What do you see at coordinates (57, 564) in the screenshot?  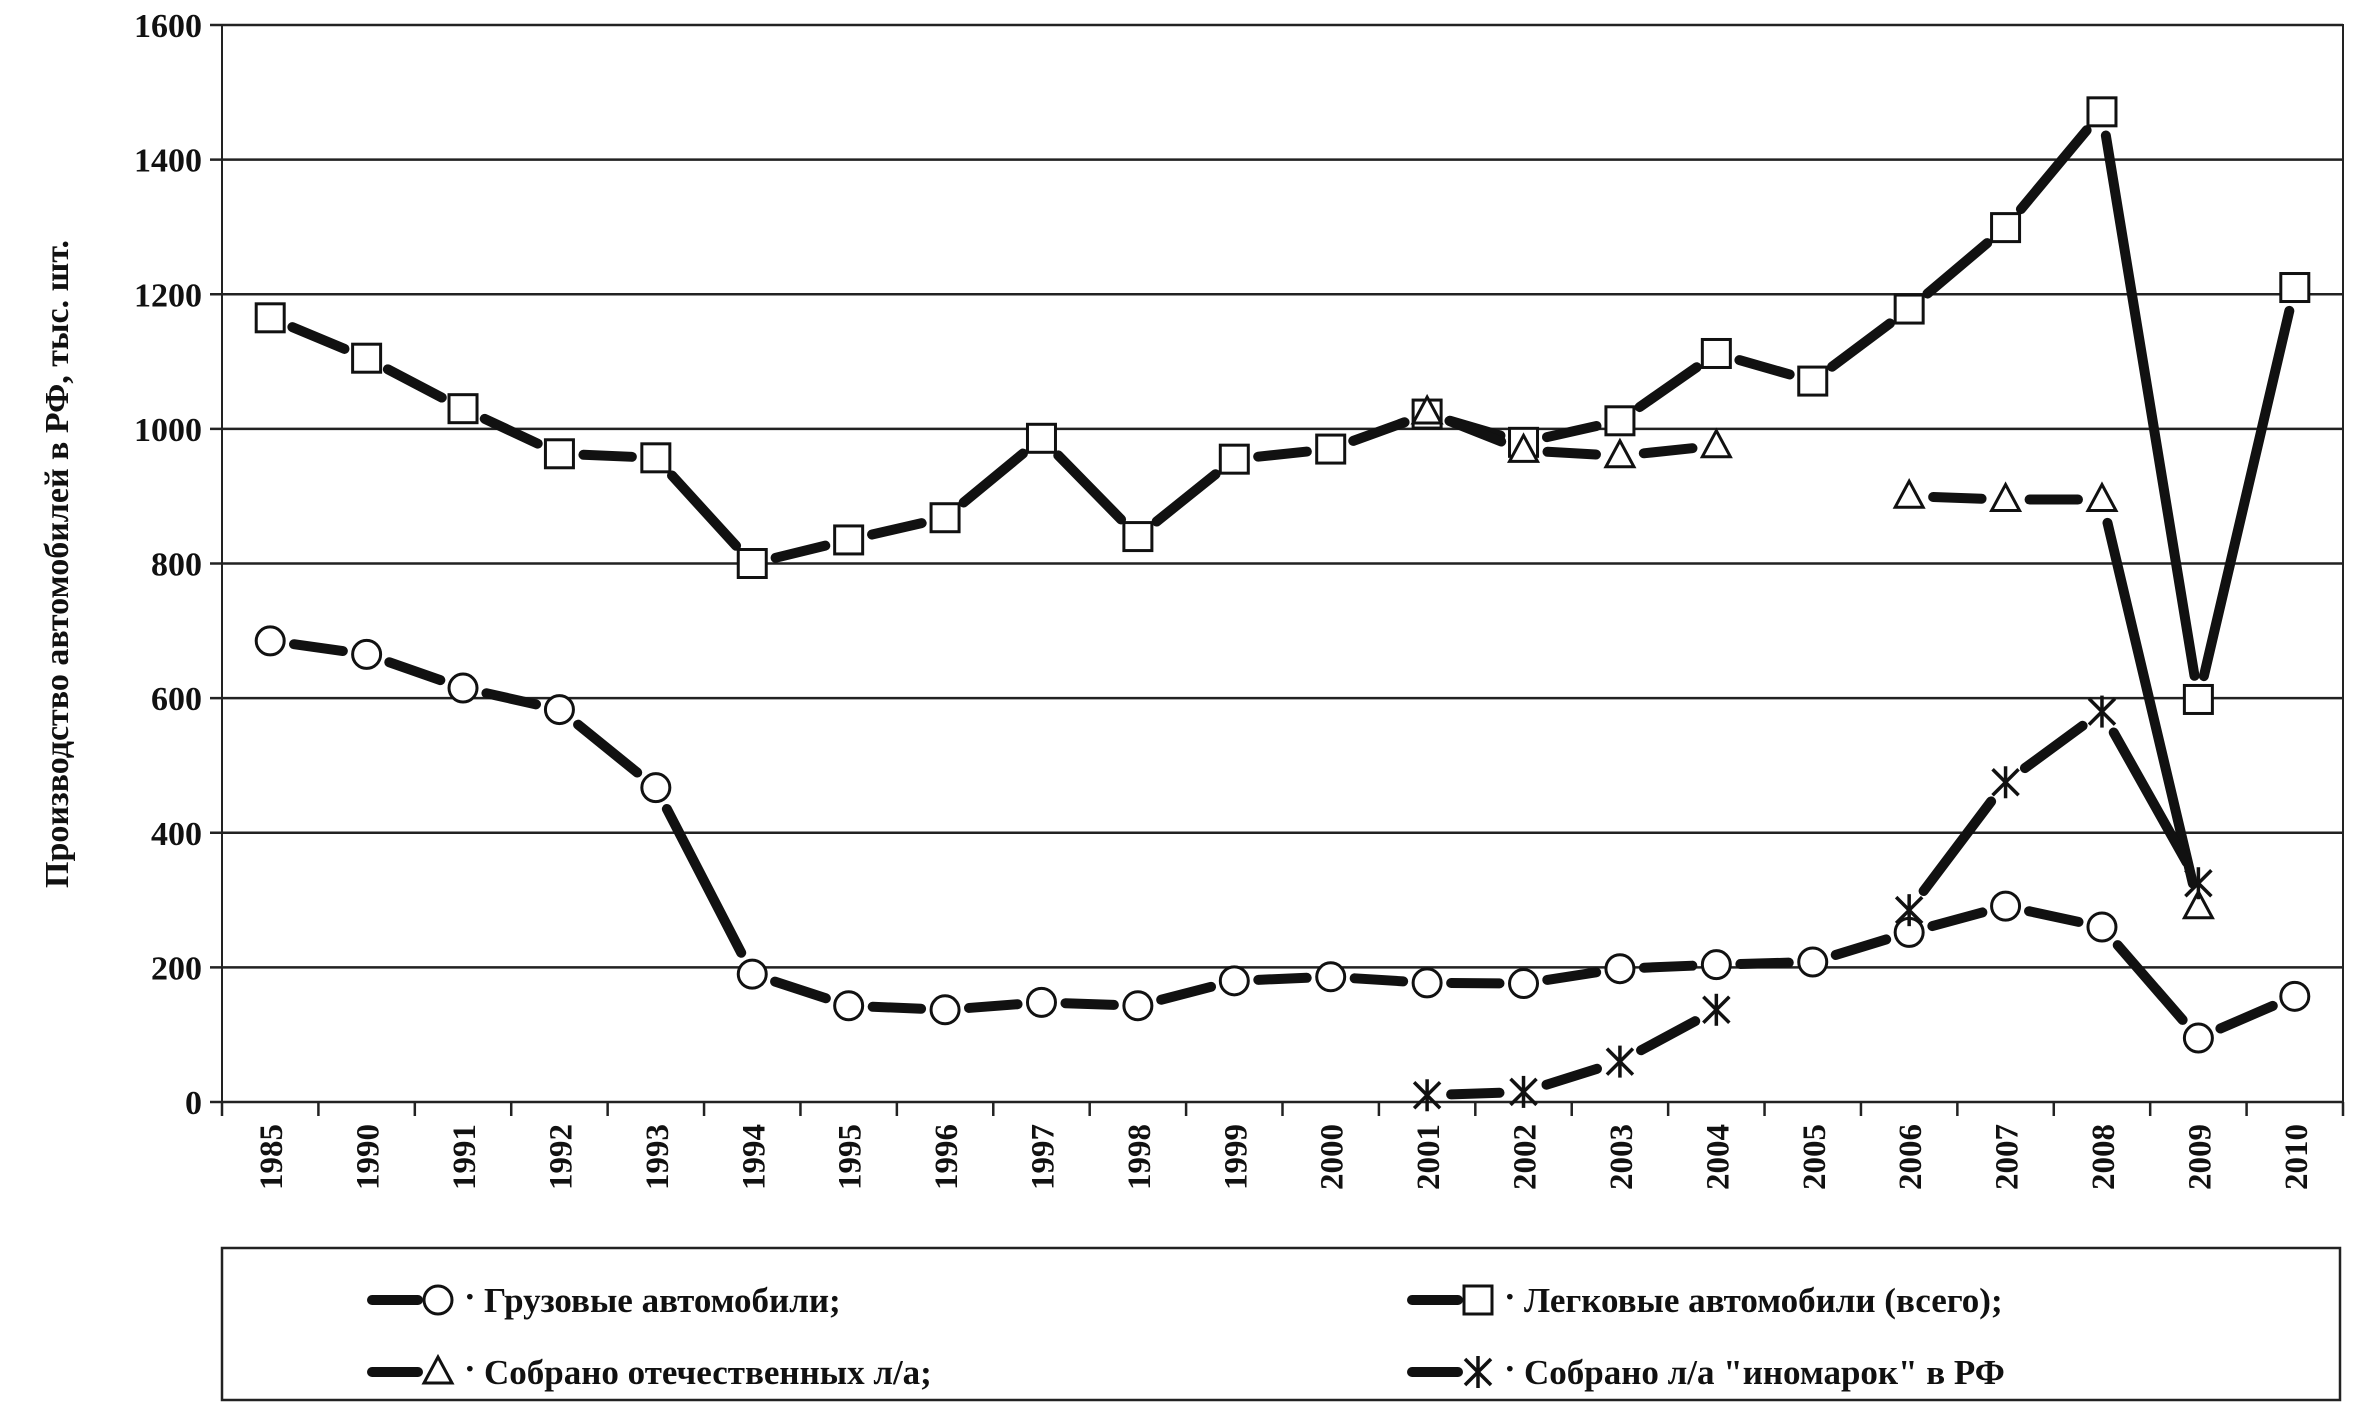 I see `y-axis-label: Производство автомобилей в РФ, тыс. шт.` at bounding box center [57, 564].